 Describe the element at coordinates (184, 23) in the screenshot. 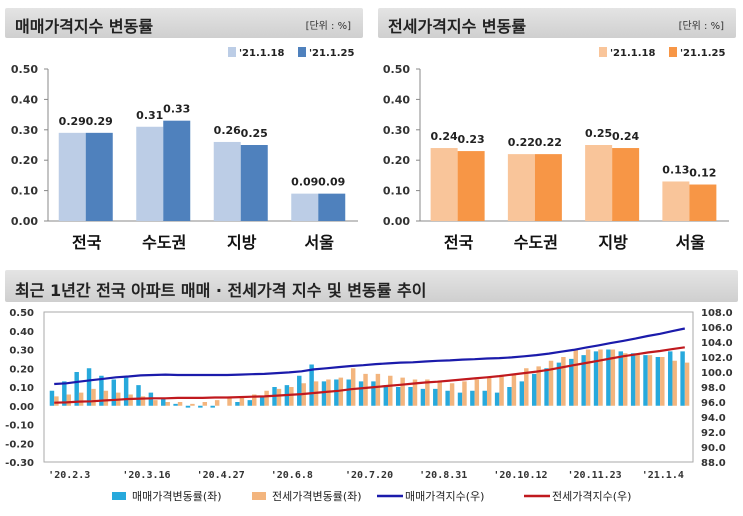

I see `sale-change-panel-header: 매매가격지수 변동률 [단위 : %]` at that location.